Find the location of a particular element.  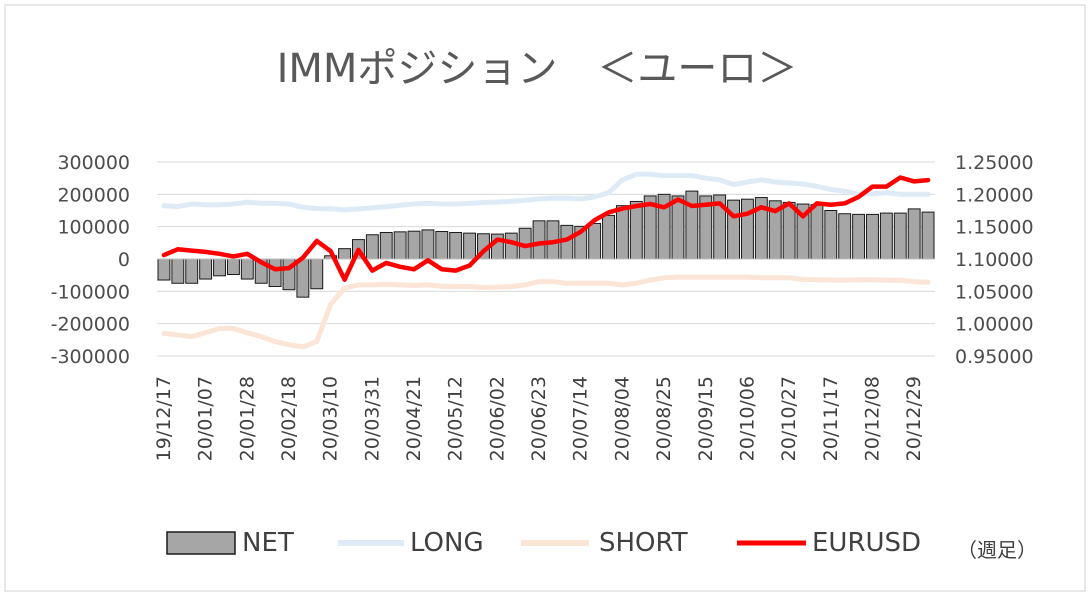

eurusd-line is located at coordinates (546, 228).